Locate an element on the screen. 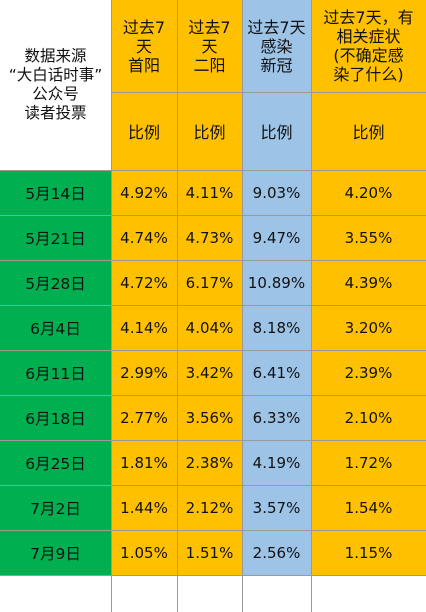 The image size is (426, 612). value-label: 4.73% is located at coordinates (209, 237).